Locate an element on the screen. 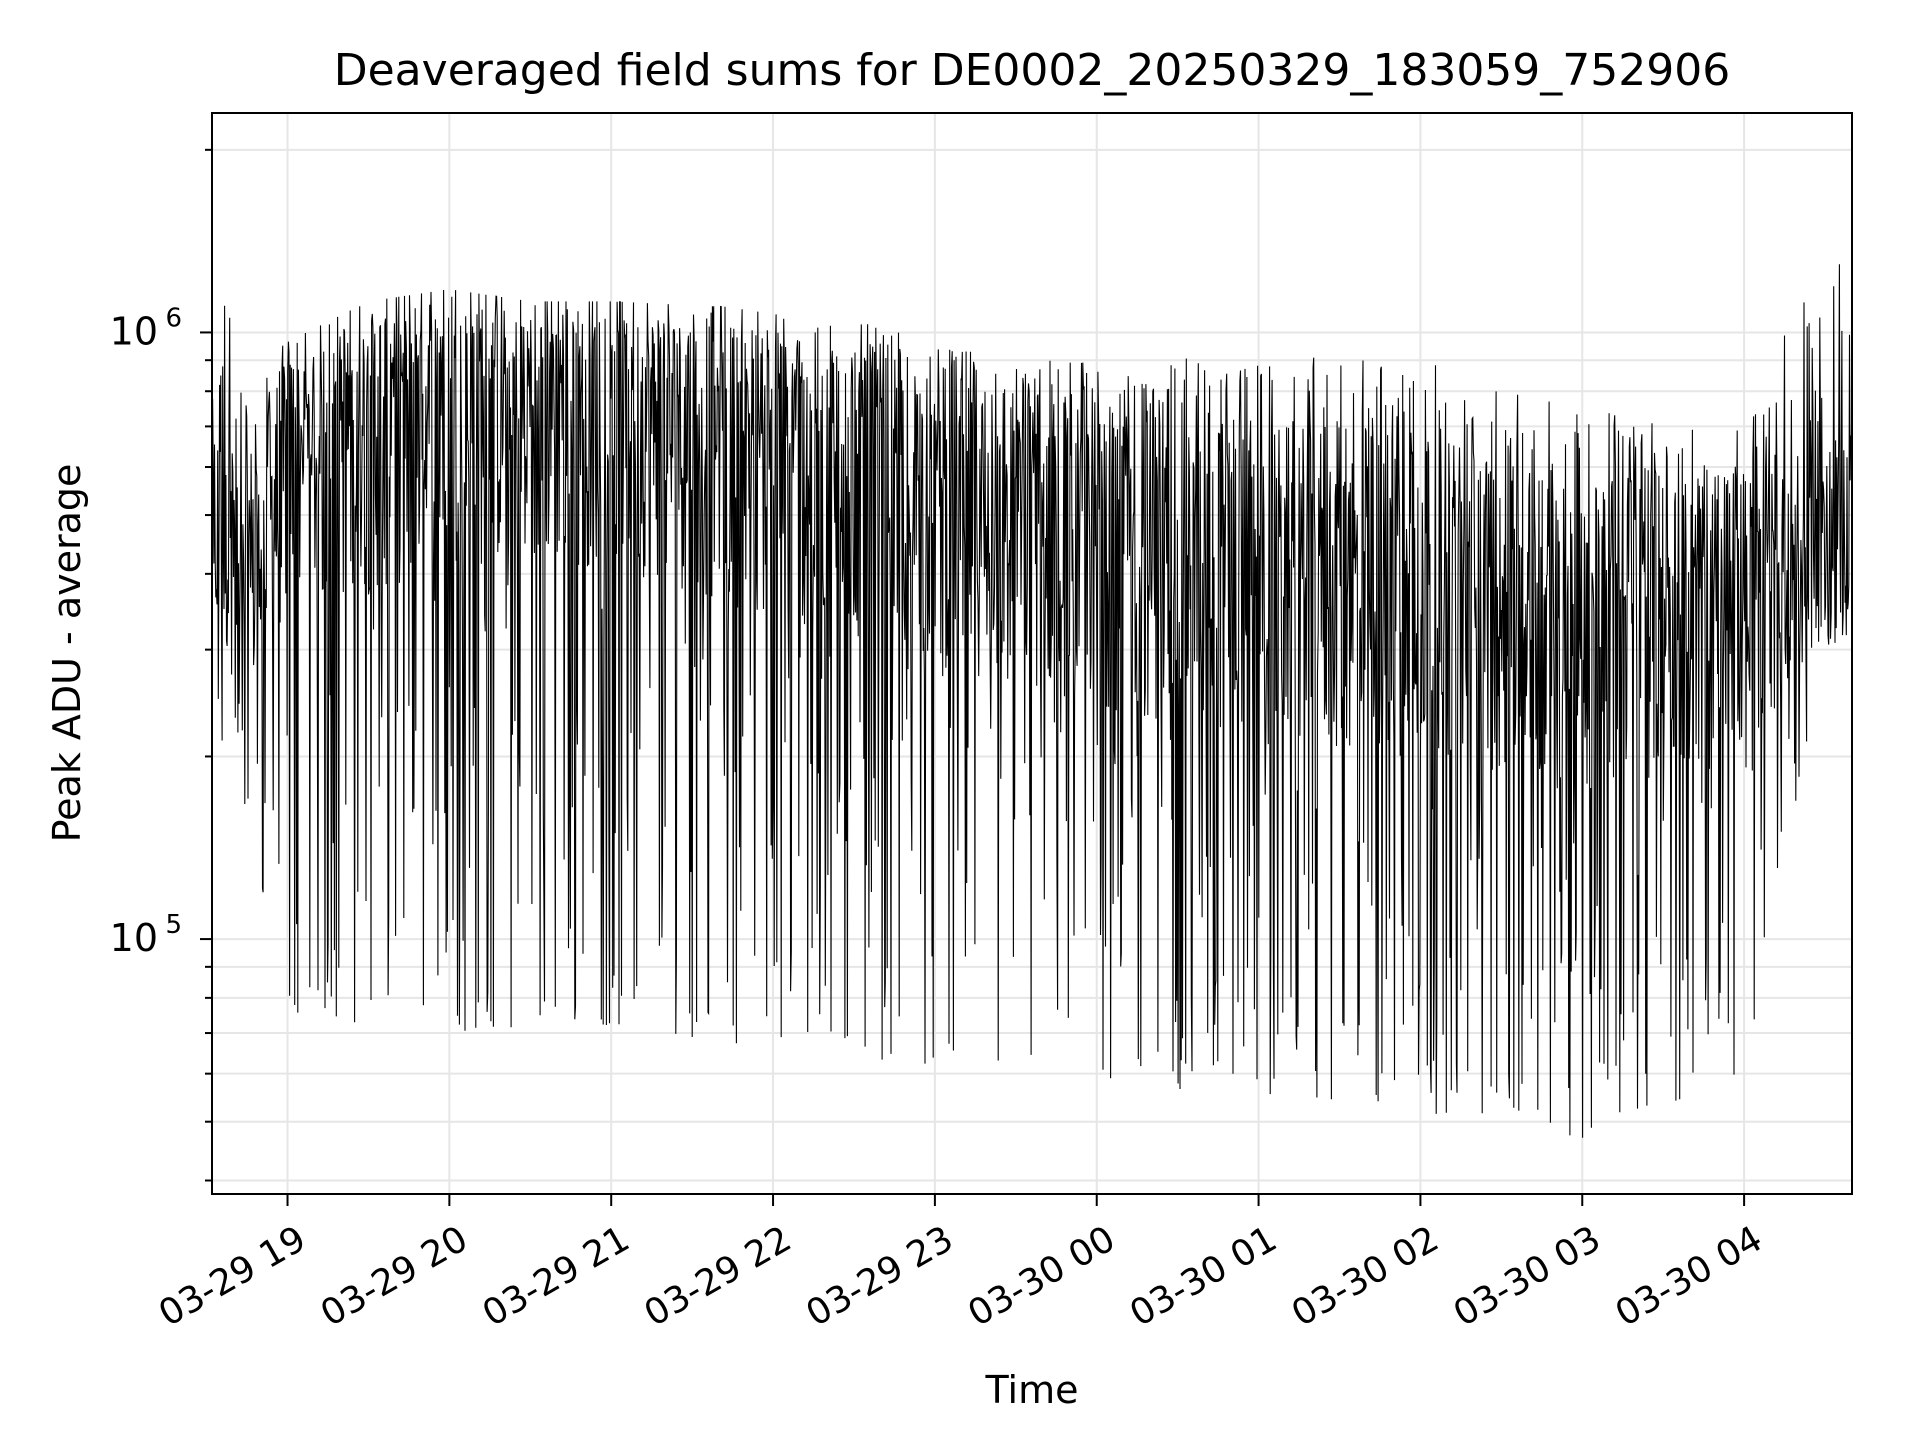 This screenshot has height=1440, width=1920. x-axis-label: Time is located at coordinates (1032, 1390).